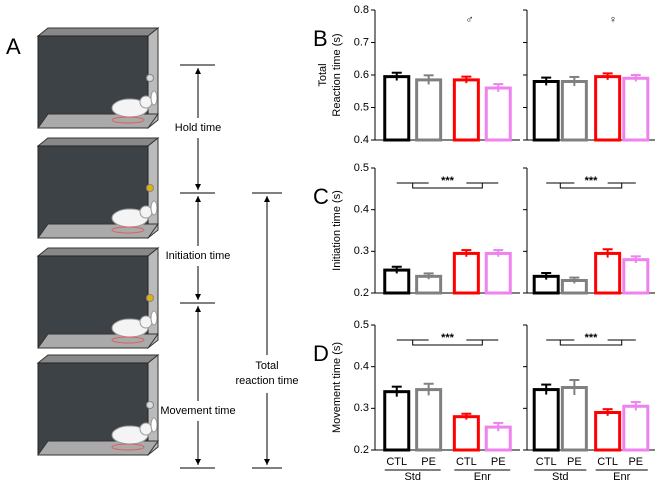  What do you see at coordinates (320, 38) in the screenshot?
I see `panel-label: B` at bounding box center [320, 38].